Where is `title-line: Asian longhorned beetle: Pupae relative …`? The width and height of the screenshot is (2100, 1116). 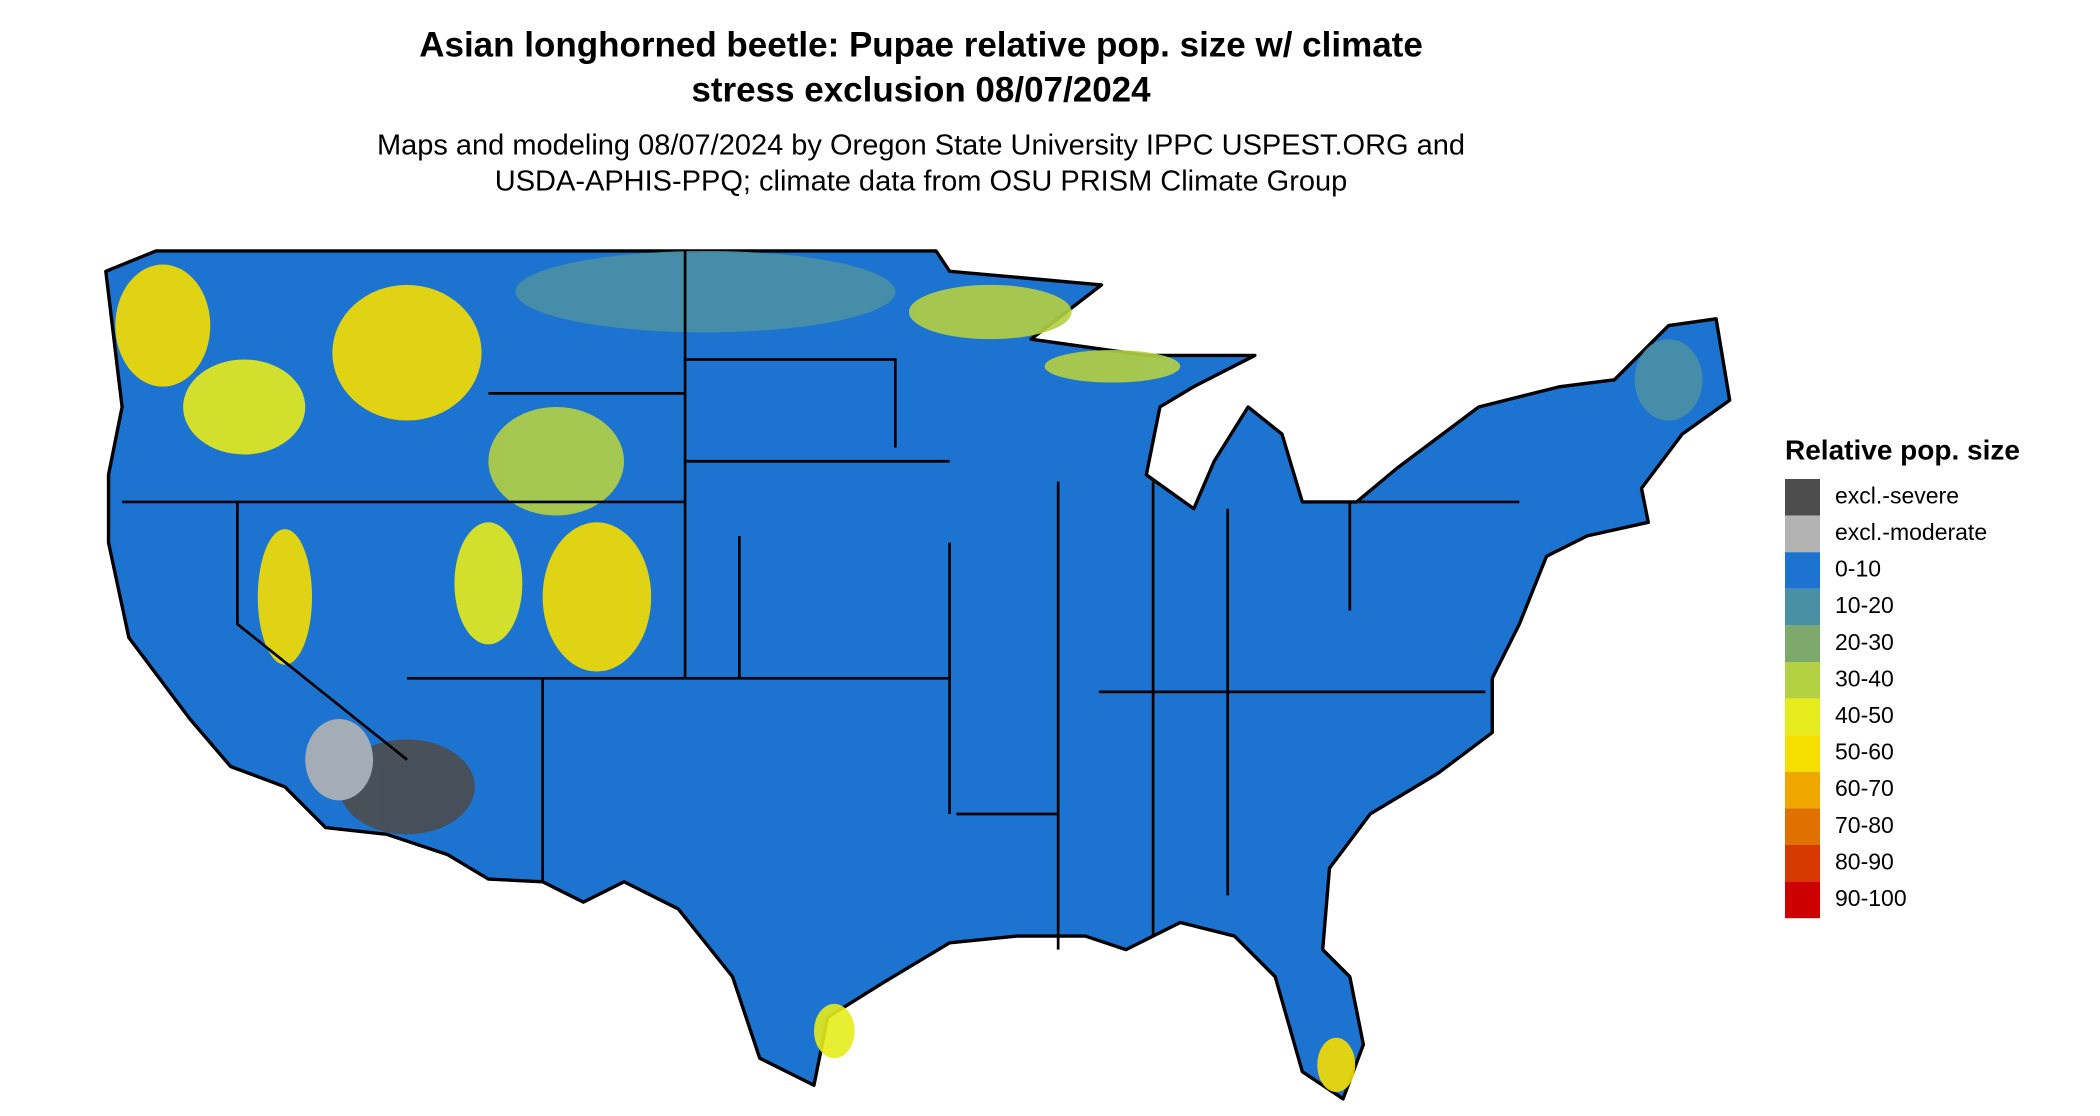 title-line: Asian longhorned beetle: Pupae relative … is located at coordinates (921, 44).